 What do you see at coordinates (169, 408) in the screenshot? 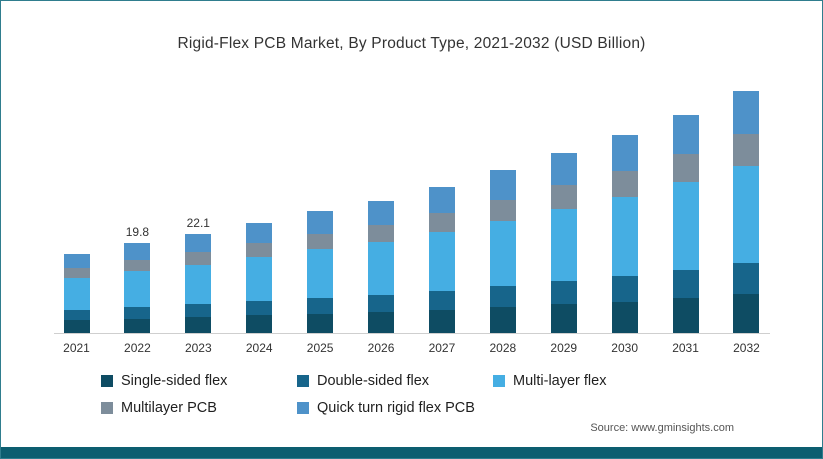
I see `legend-label: Multilayer PCB` at bounding box center [169, 408].